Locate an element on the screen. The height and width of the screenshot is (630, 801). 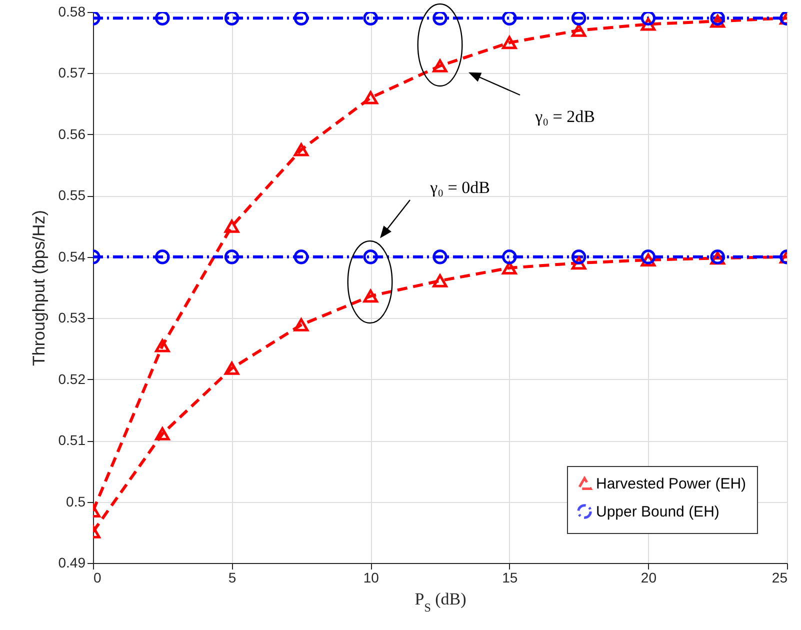
x-axis-title: P$_{S}$ (dB) is located at coordinates (440, 602).